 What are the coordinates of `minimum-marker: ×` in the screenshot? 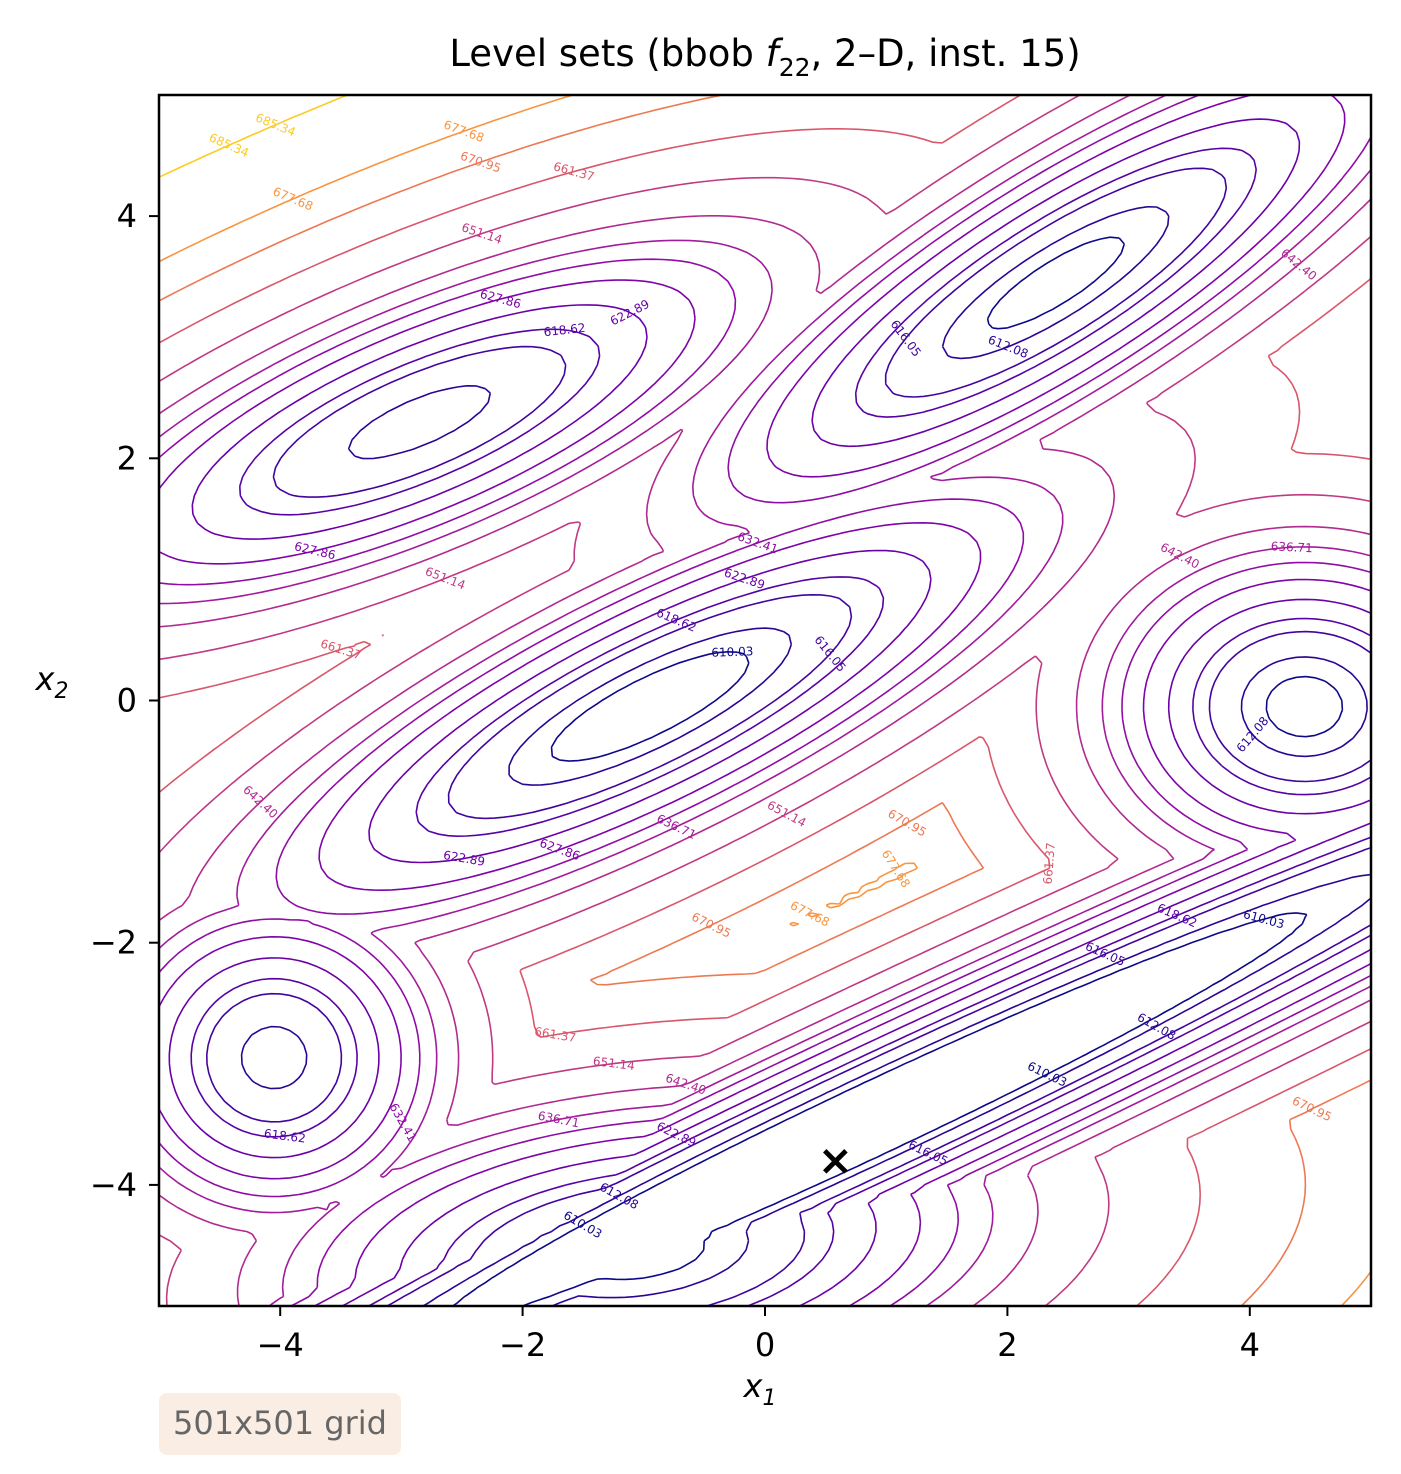 It's located at (835, 1160).